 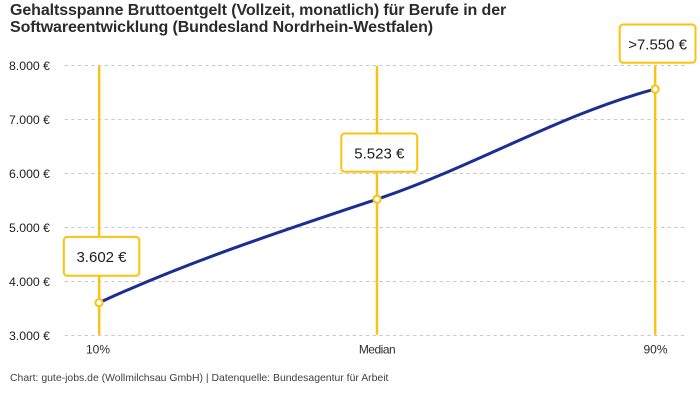 What do you see at coordinates (379, 153) in the screenshot?
I see `svg-text: 5.523 €` at bounding box center [379, 153].